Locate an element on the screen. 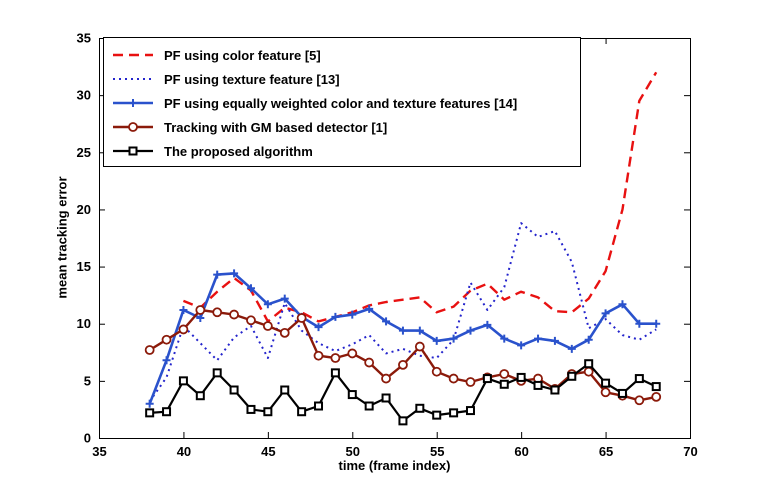 Image resolution: width=761 pixels, height=498 pixels. x-tick-label: 70 is located at coordinates (690, 451).